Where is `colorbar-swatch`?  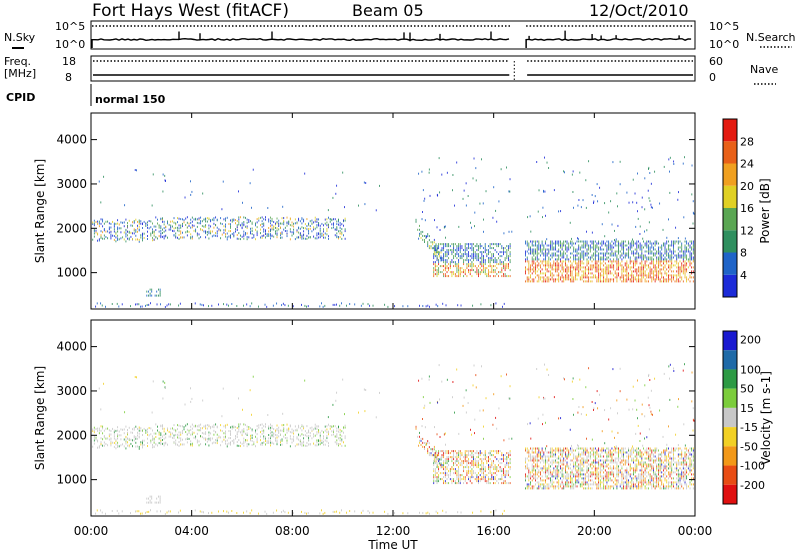
colorbar-swatch is located at coordinates (730, 130).